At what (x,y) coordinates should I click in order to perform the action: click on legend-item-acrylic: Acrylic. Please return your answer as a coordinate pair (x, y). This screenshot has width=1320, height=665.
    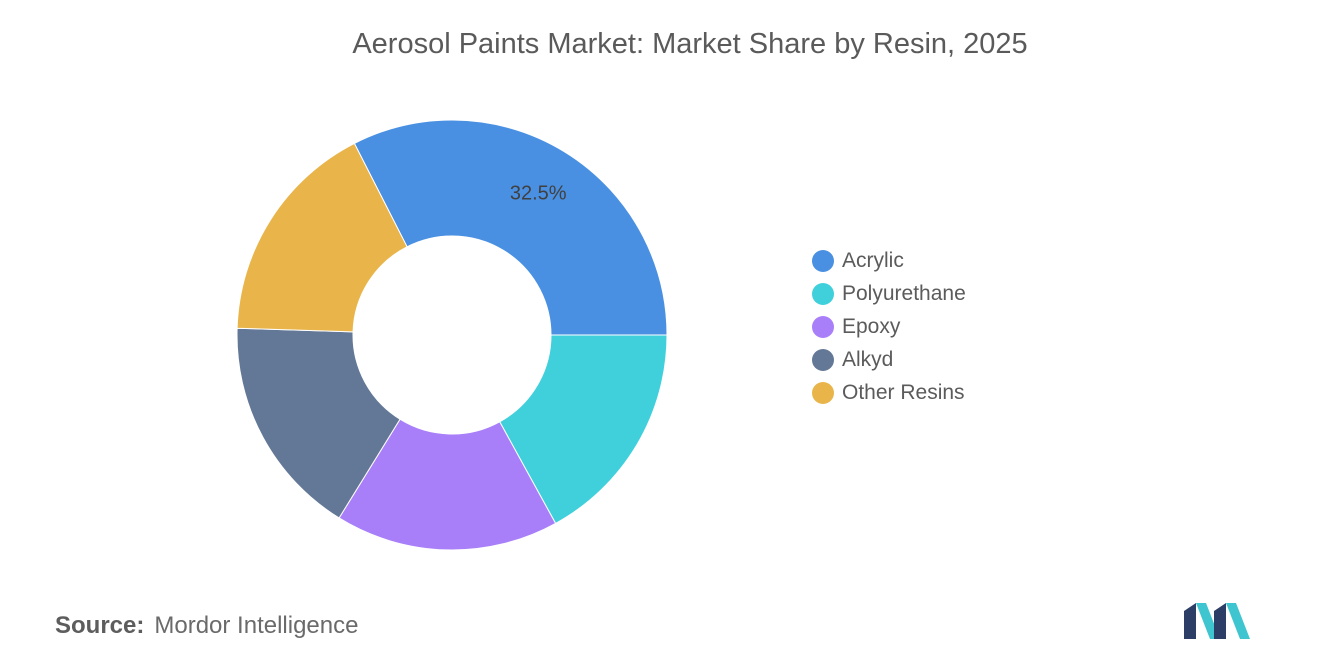
    Looking at the image, I should click on (889, 260).